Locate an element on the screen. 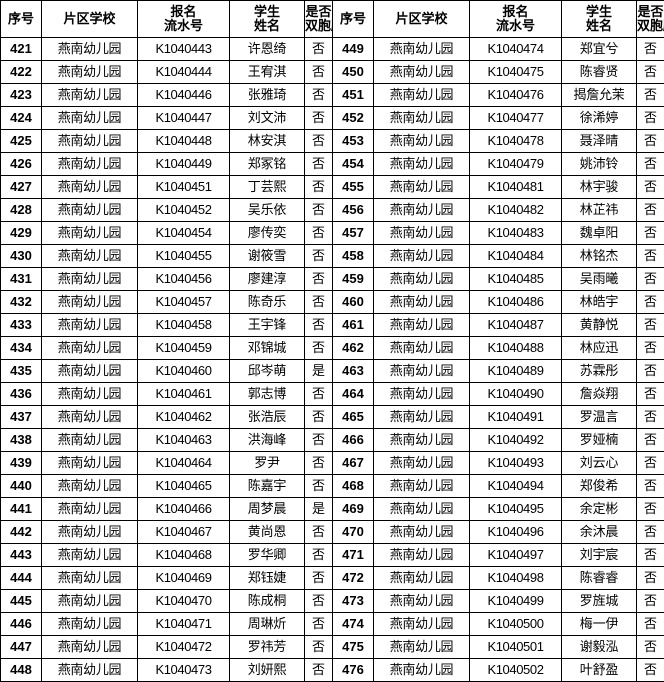 The height and width of the screenshot is (682, 664). cell-name-right: 郑宜兮 is located at coordinates (599, 49).